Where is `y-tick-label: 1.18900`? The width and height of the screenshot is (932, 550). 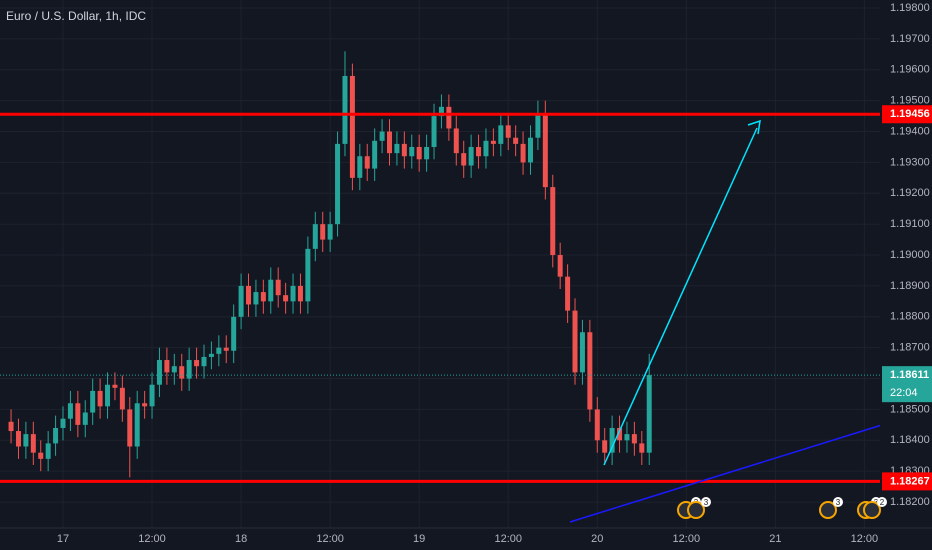 y-tick-label: 1.18900 is located at coordinates (910, 286).